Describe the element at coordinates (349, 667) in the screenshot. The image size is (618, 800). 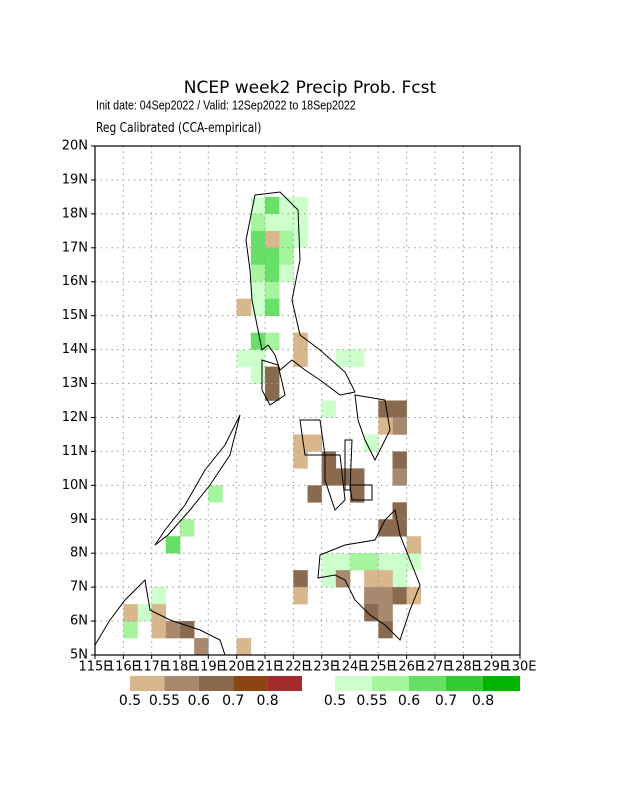
I see `x-tick-label: 124E` at that location.